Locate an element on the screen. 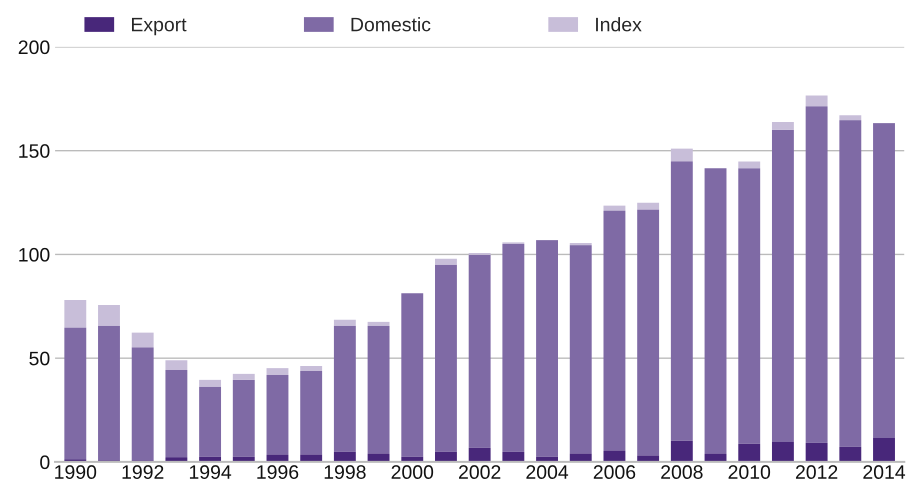 The width and height of the screenshot is (918, 494). legend-label: Export is located at coordinates (159, 27).